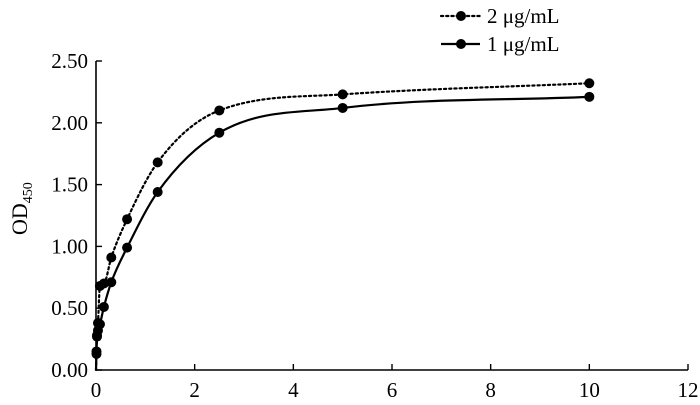 This screenshot has width=700, height=405. What do you see at coordinates (69, 246) in the screenshot?
I see `y-tick-label: 1.00` at bounding box center [69, 246].